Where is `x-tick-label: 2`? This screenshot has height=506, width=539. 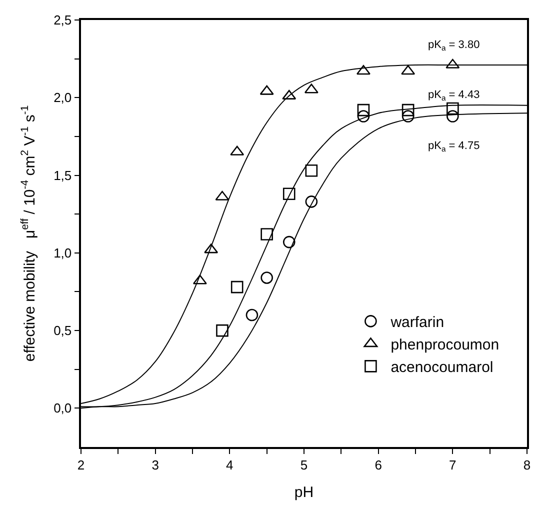 x-tick-label: 2 is located at coordinates (81, 464).